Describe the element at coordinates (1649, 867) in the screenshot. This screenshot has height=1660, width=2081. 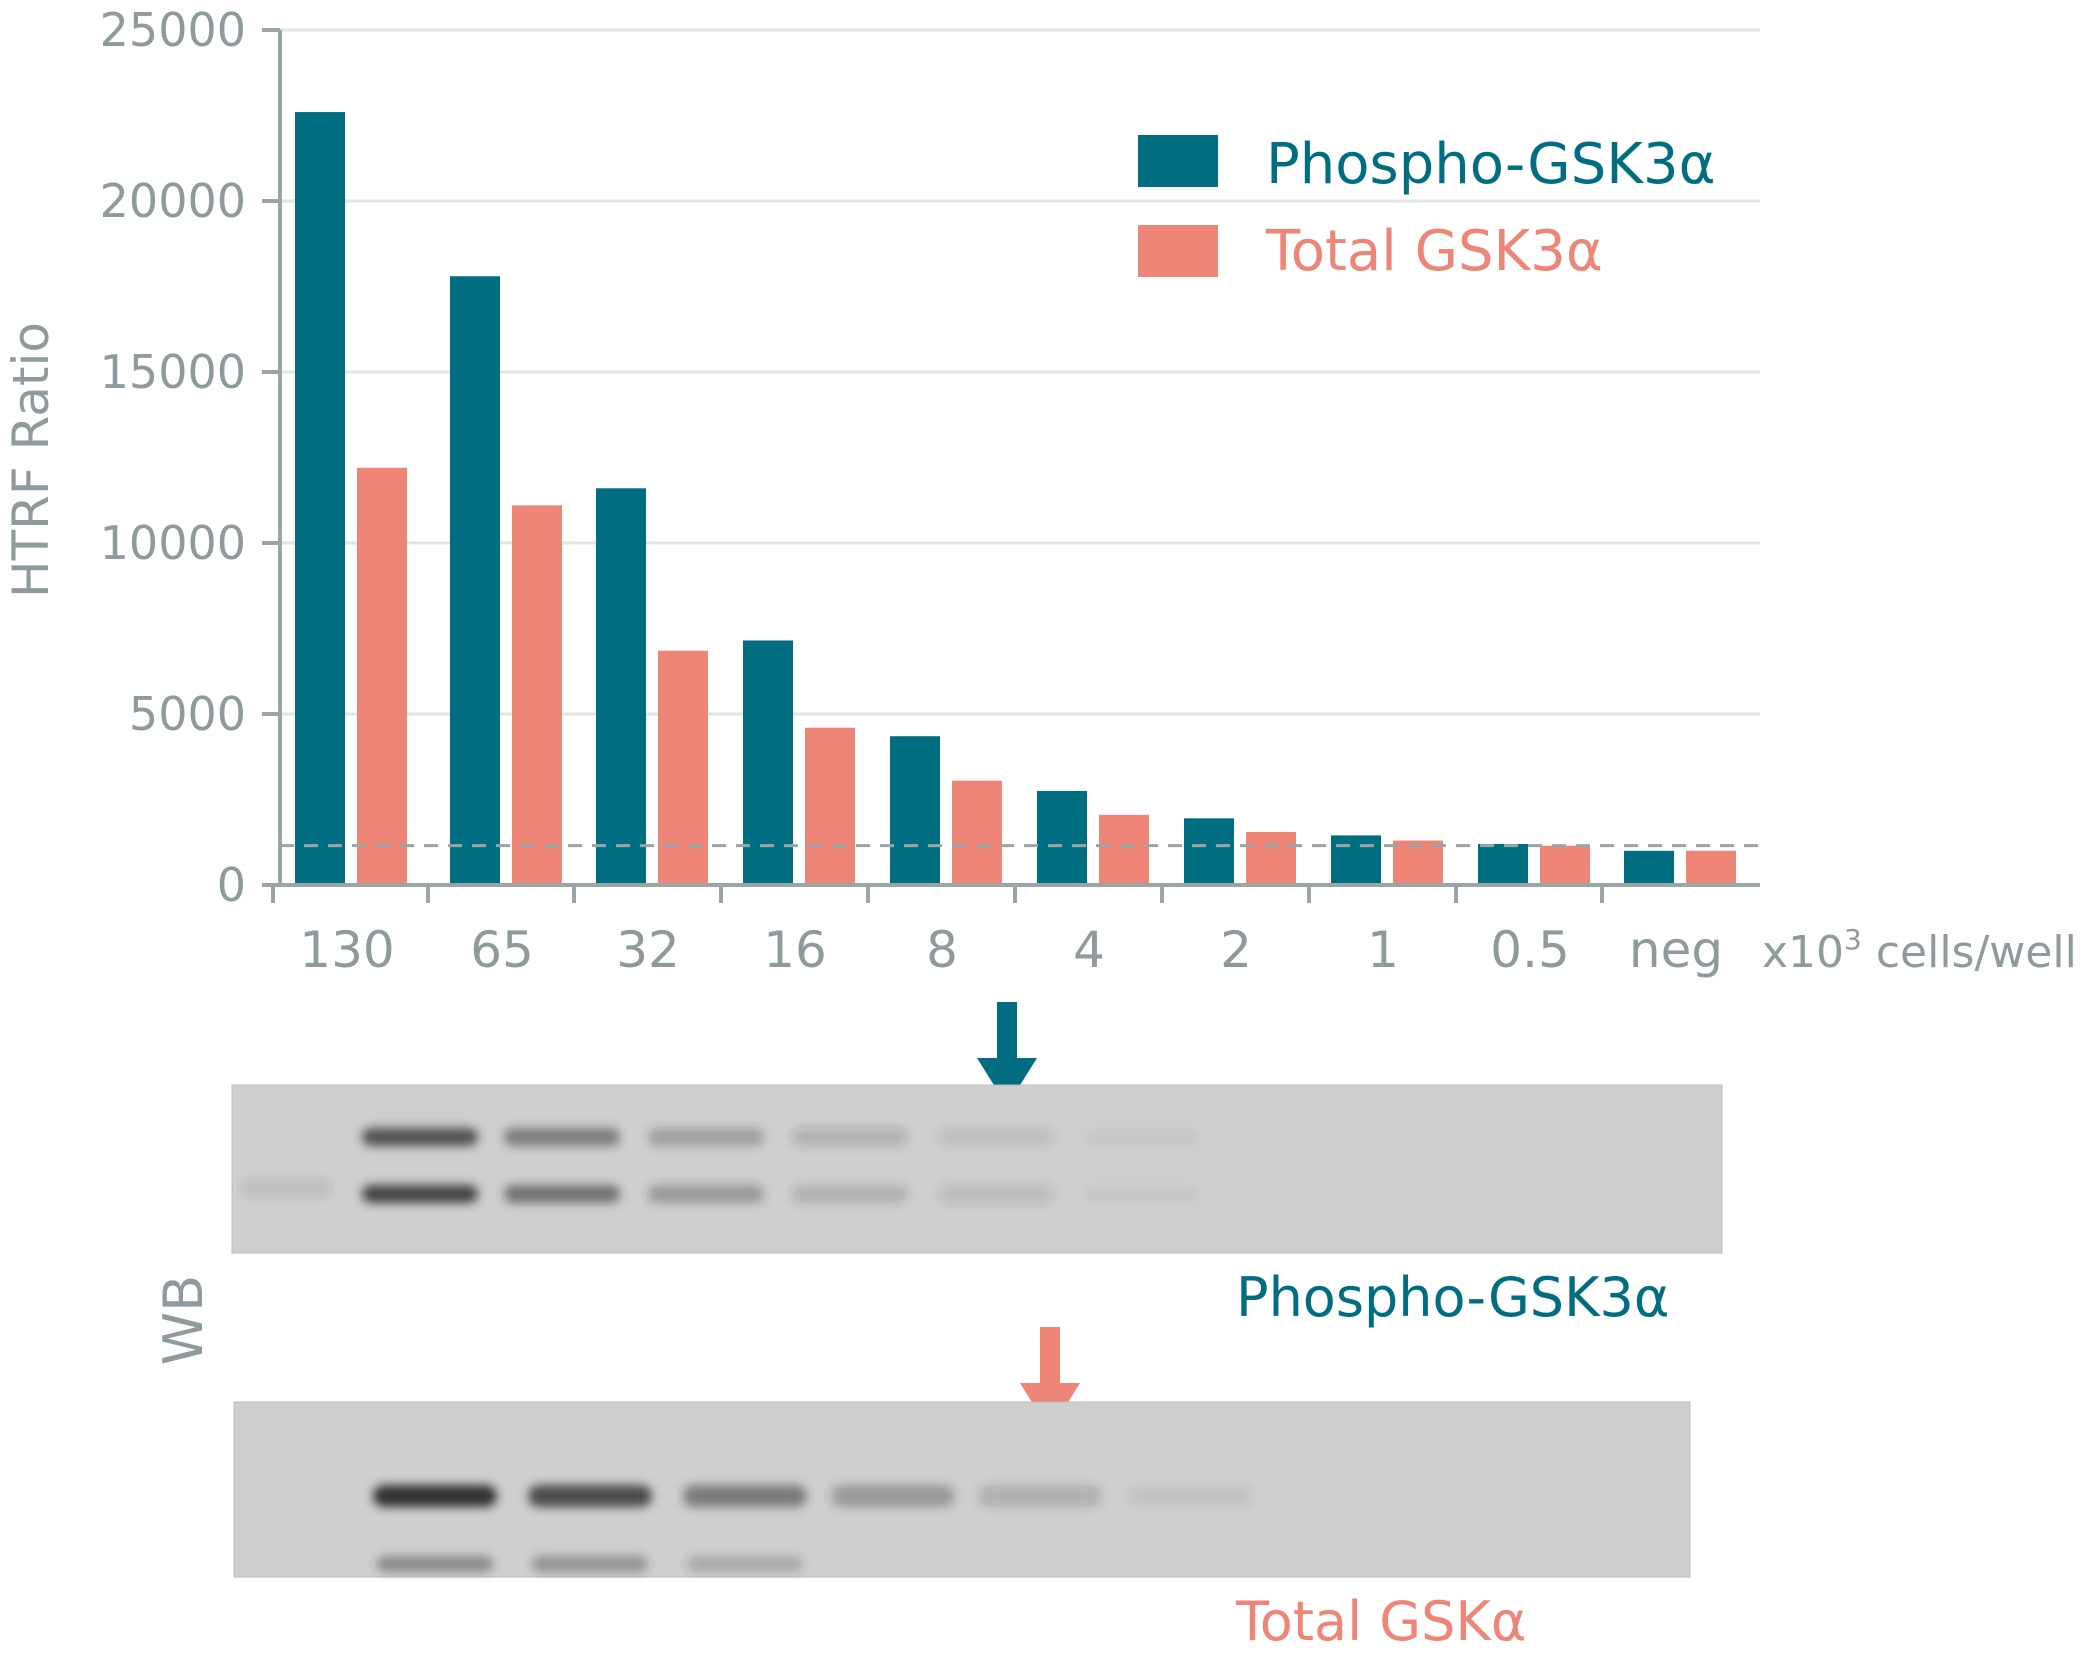
I see `bar-phospho-neg` at that location.